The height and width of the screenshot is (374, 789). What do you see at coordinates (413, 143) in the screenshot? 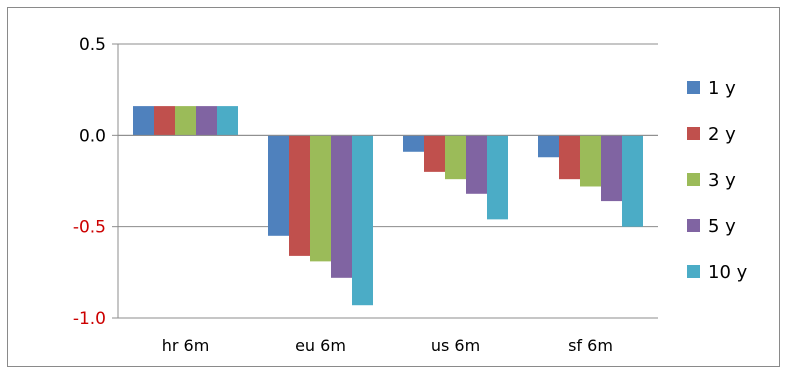
I see `bar-1y-us-6m` at bounding box center [413, 143].